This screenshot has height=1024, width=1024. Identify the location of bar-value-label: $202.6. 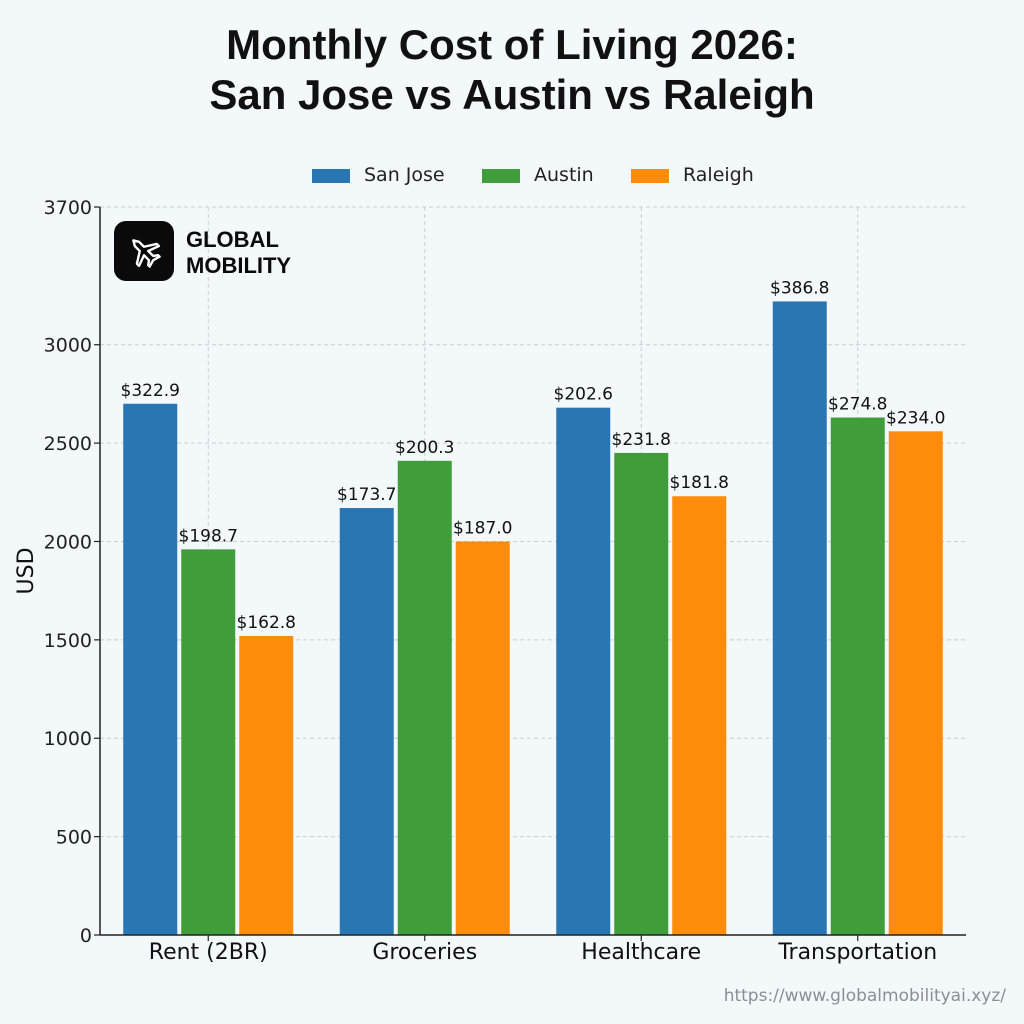
(583, 395).